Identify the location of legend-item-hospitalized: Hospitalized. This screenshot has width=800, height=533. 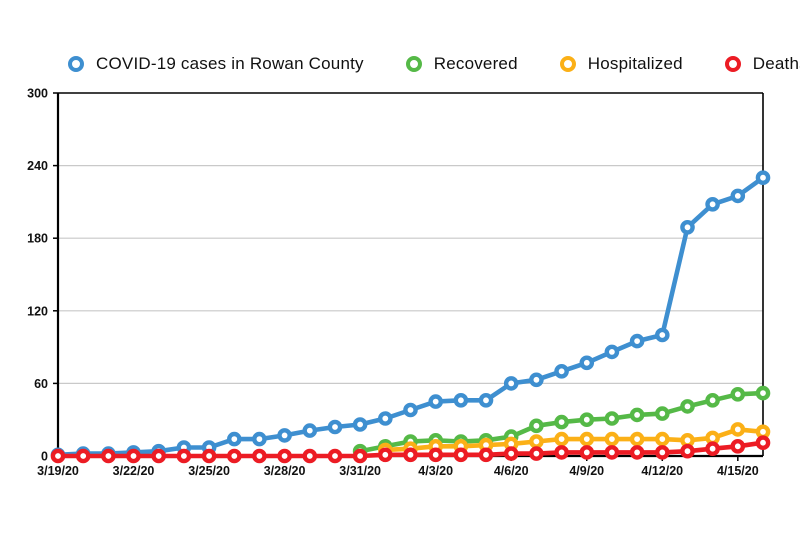
(621, 64).